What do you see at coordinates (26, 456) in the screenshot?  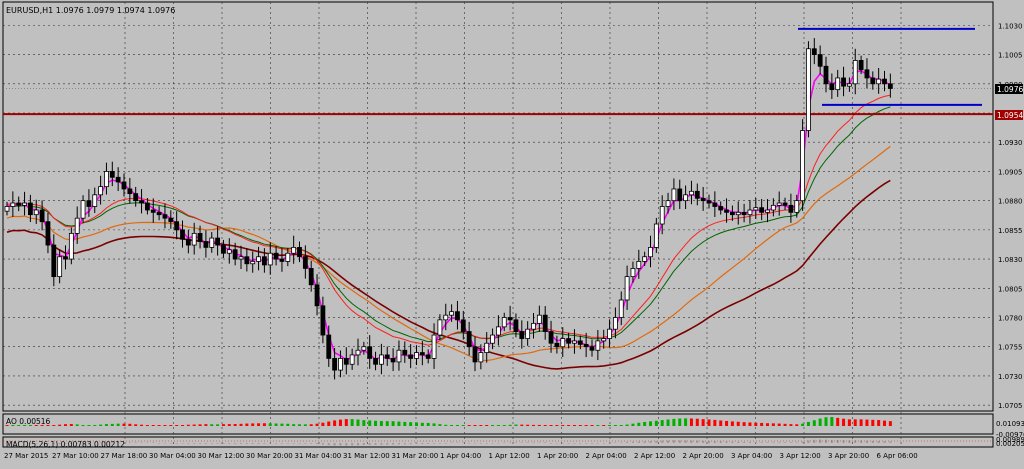 I see `x-tick-label: 27 Mar 2015` at bounding box center [26, 456].